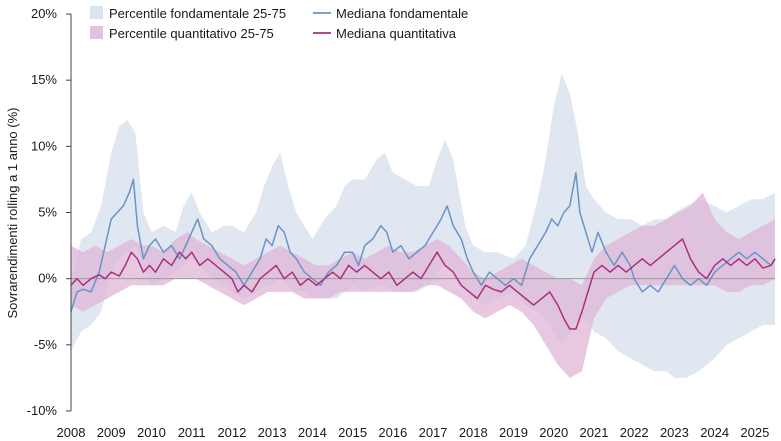 Image resolution: width=781 pixels, height=441 pixels. What do you see at coordinates (553, 432) in the screenshot?
I see `x-tick-label: 2020` at bounding box center [553, 432].